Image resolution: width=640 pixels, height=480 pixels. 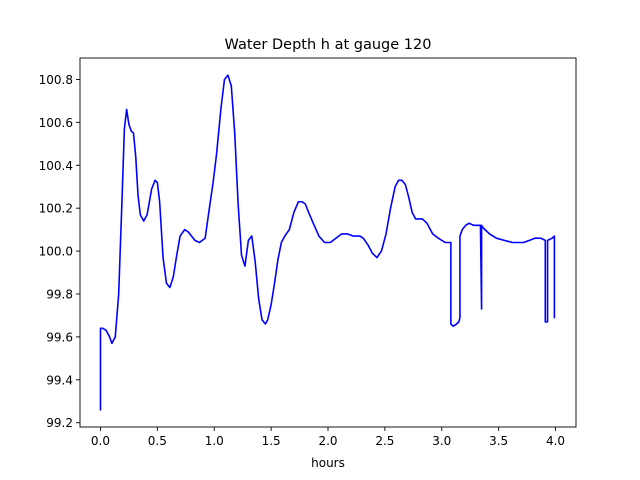 I want to click on x-axis: 0.0 0.5 1.0 1.5 2.0 2.5 3.0 3.5 4.0, so click(x=328, y=437).